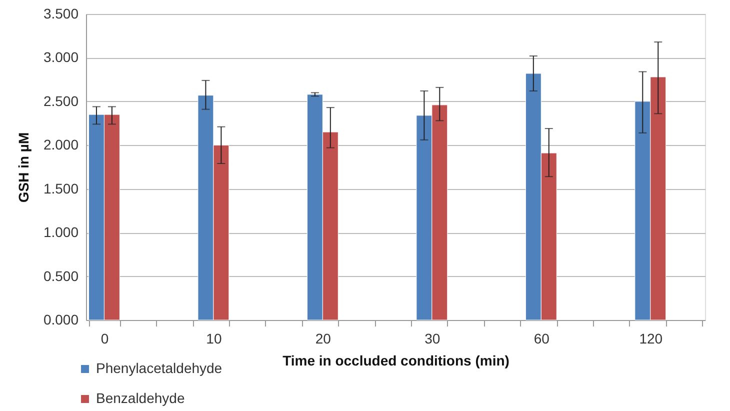 This screenshot has width=730, height=411. What do you see at coordinates (214, 338) in the screenshot?
I see `x-tick-label: 10` at bounding box center [214, 338].